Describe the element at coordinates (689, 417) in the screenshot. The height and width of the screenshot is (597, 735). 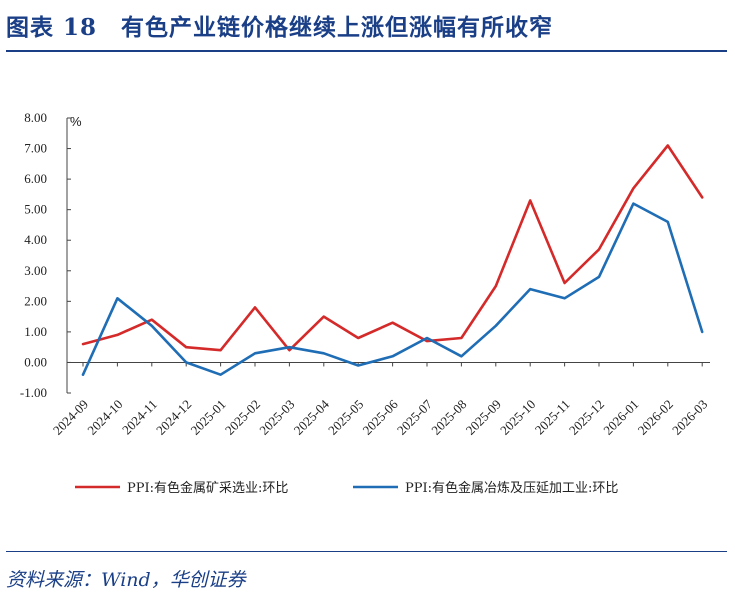
I see `x-tick-label: 2026-03` at that location.